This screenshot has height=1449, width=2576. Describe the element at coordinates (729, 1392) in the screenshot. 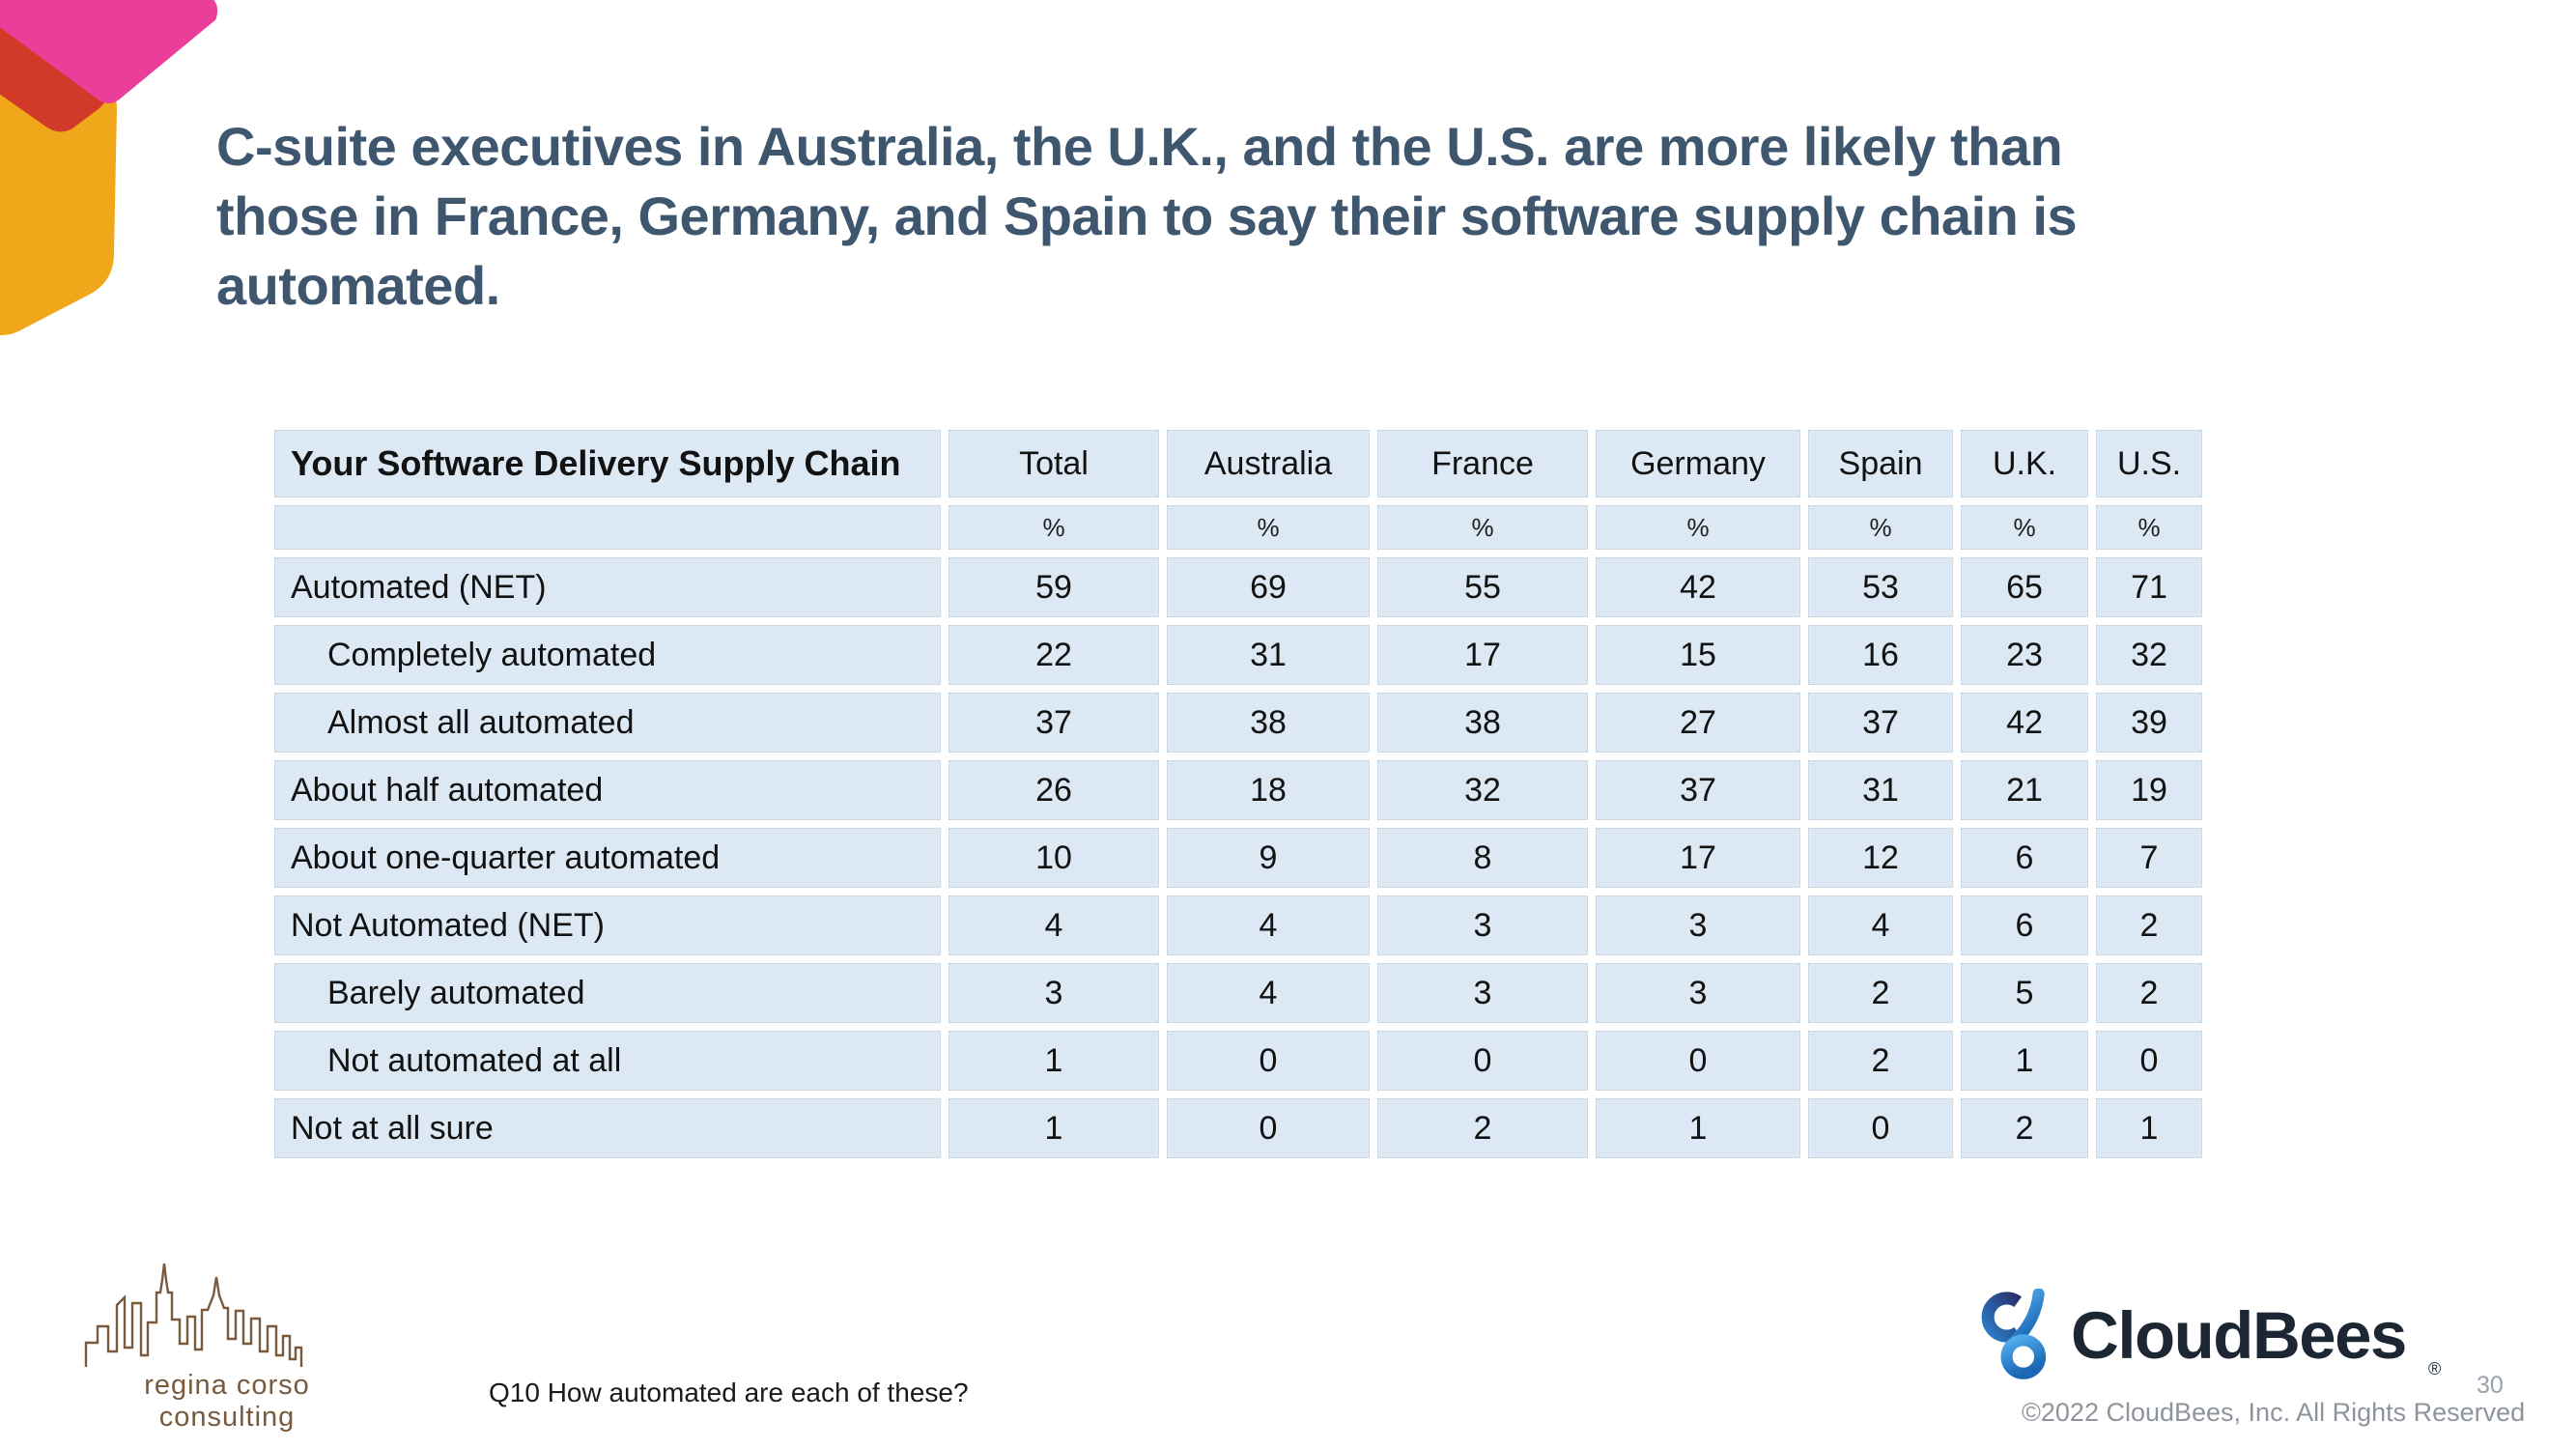

I see `survey-question: Q10 How automated are each of these?` at that location.